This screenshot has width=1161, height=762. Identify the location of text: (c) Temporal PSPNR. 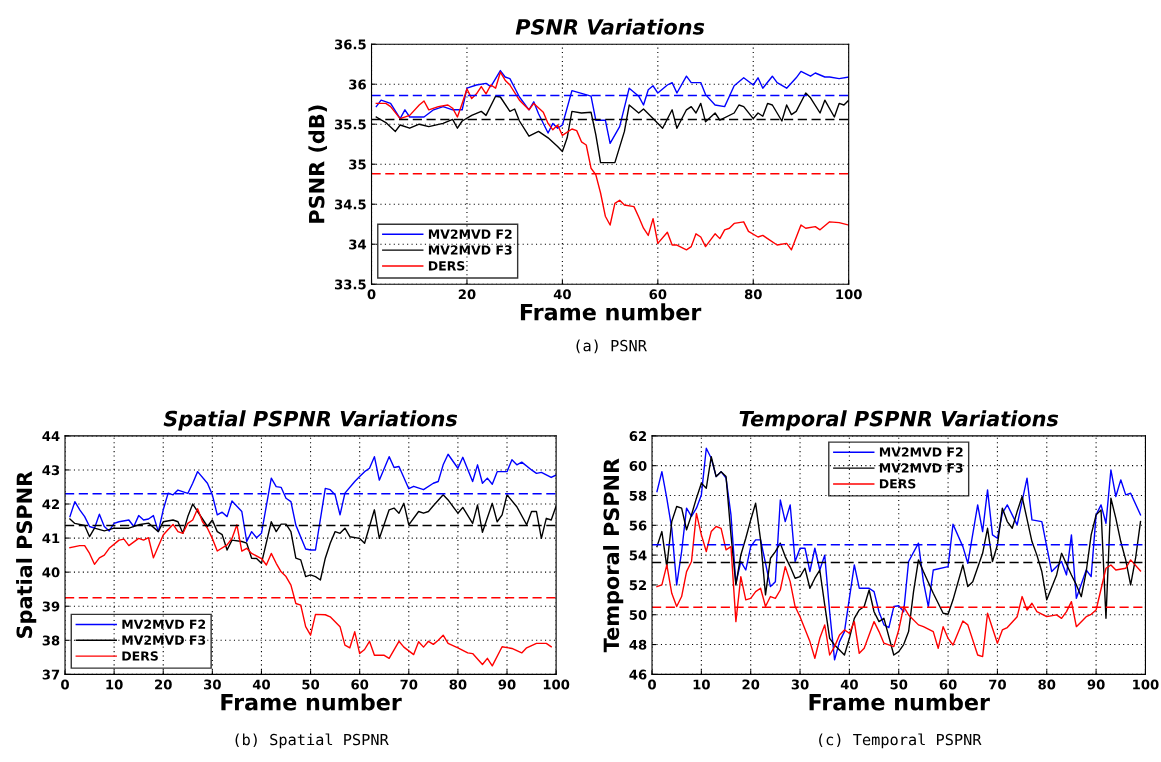
(900, 741).